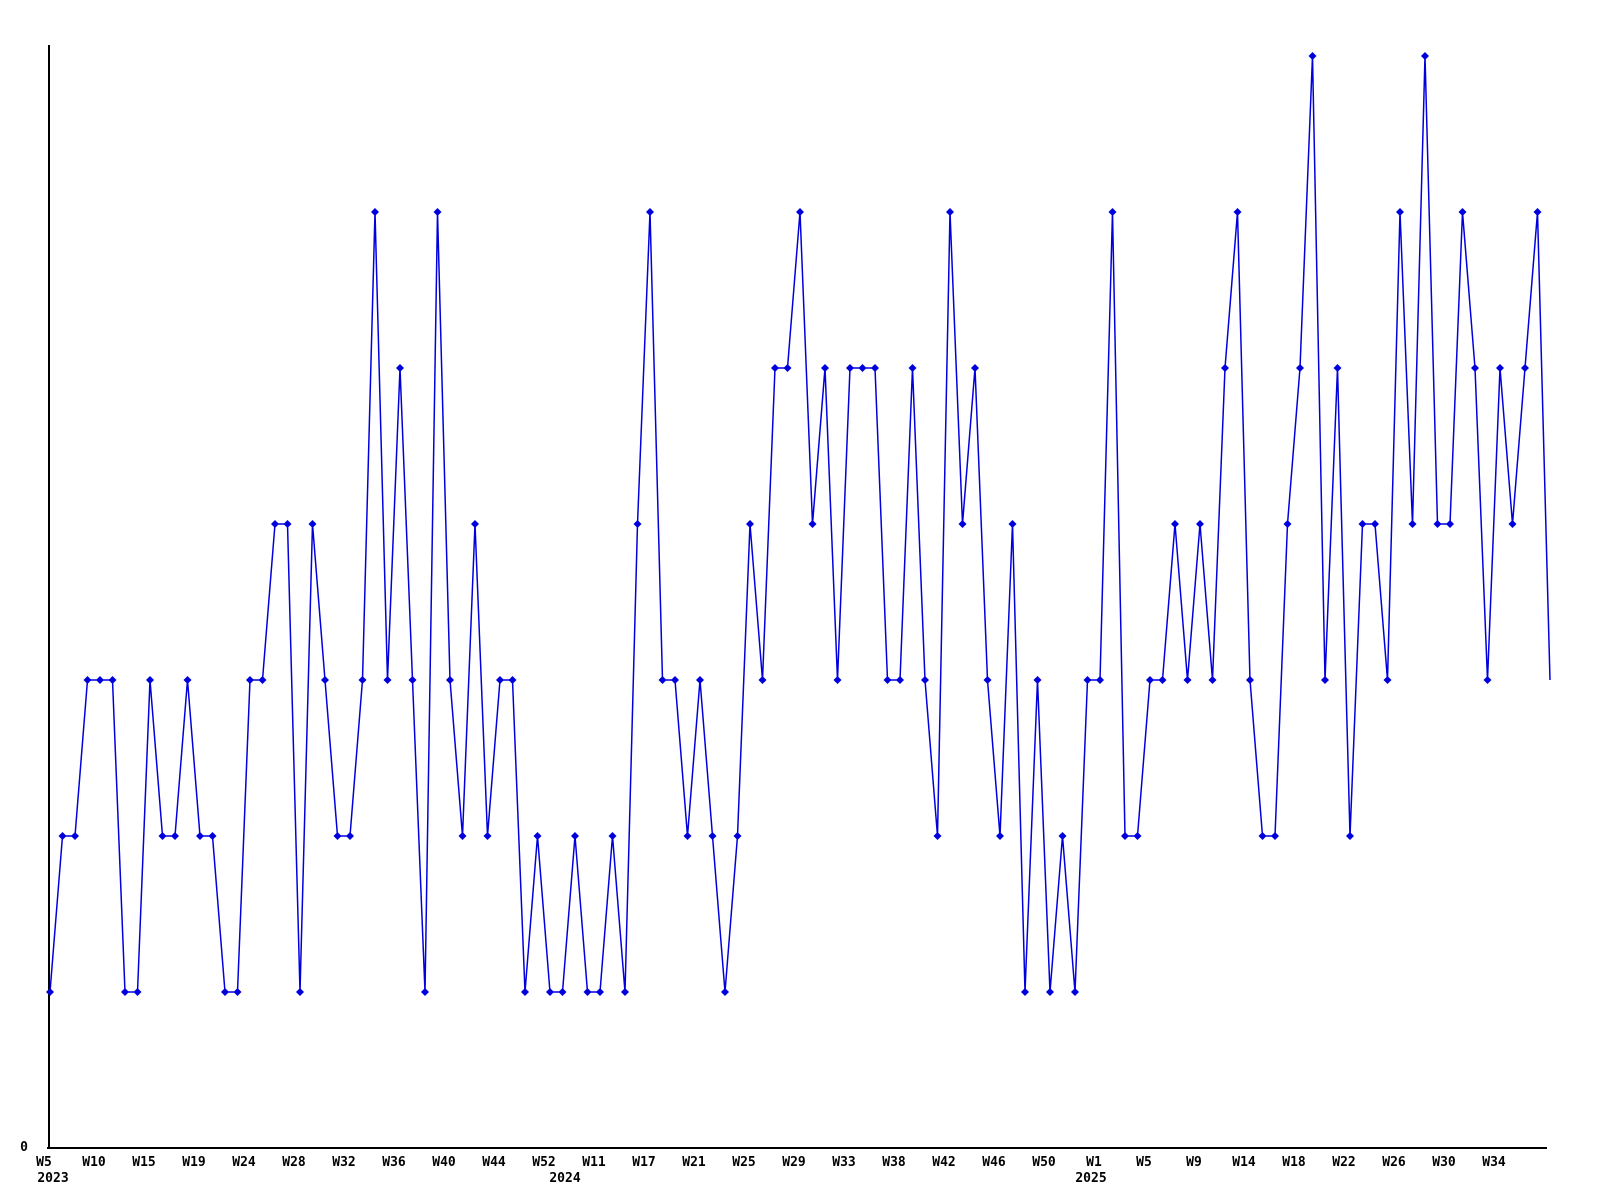 This screenshot has height=1200, width=1600. I want to click on x-tick-label: W15, so click(143, 1162).